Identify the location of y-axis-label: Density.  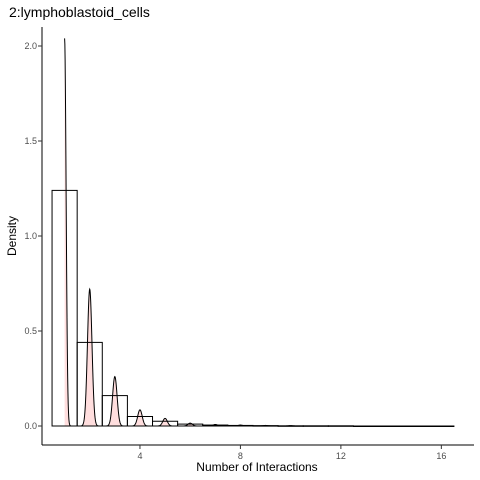
(12, 236).